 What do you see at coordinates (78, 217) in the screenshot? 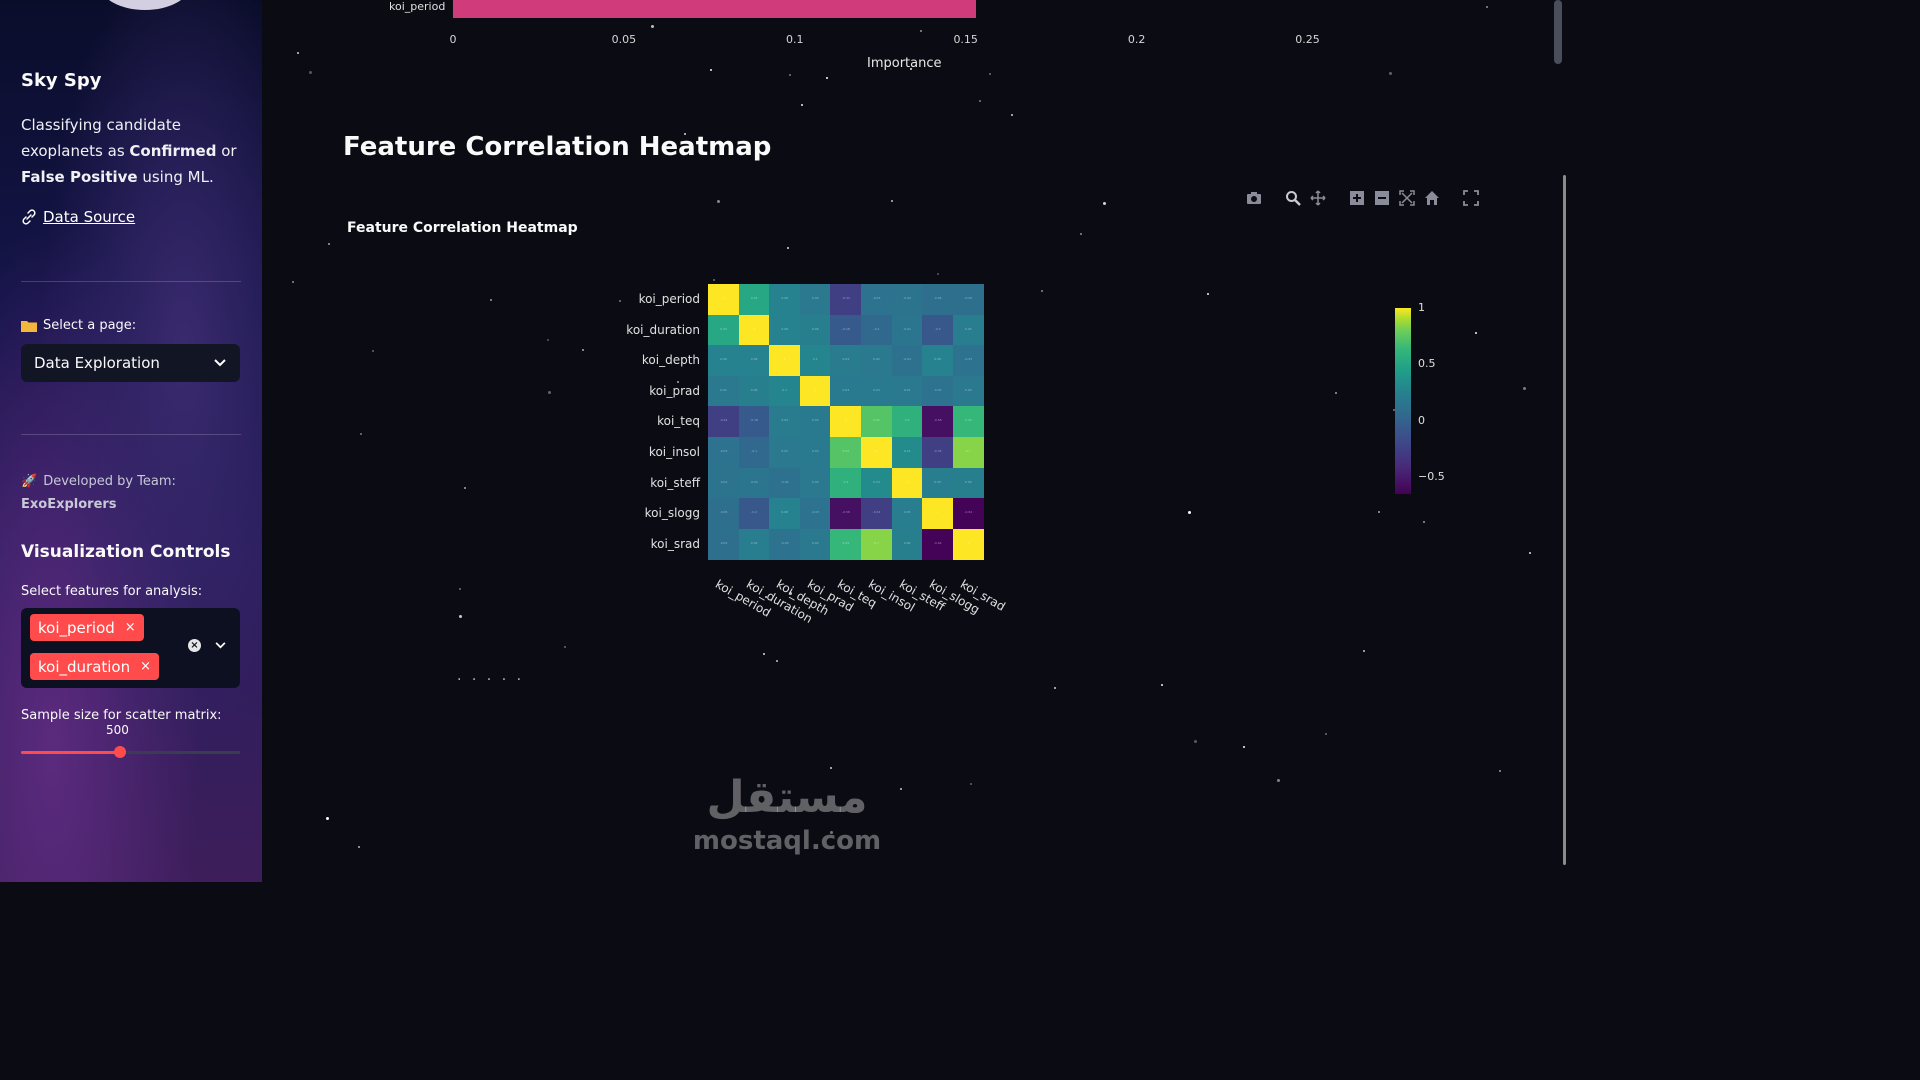
I see `data-source-link: Data Source` at bounding box center [78, 217].